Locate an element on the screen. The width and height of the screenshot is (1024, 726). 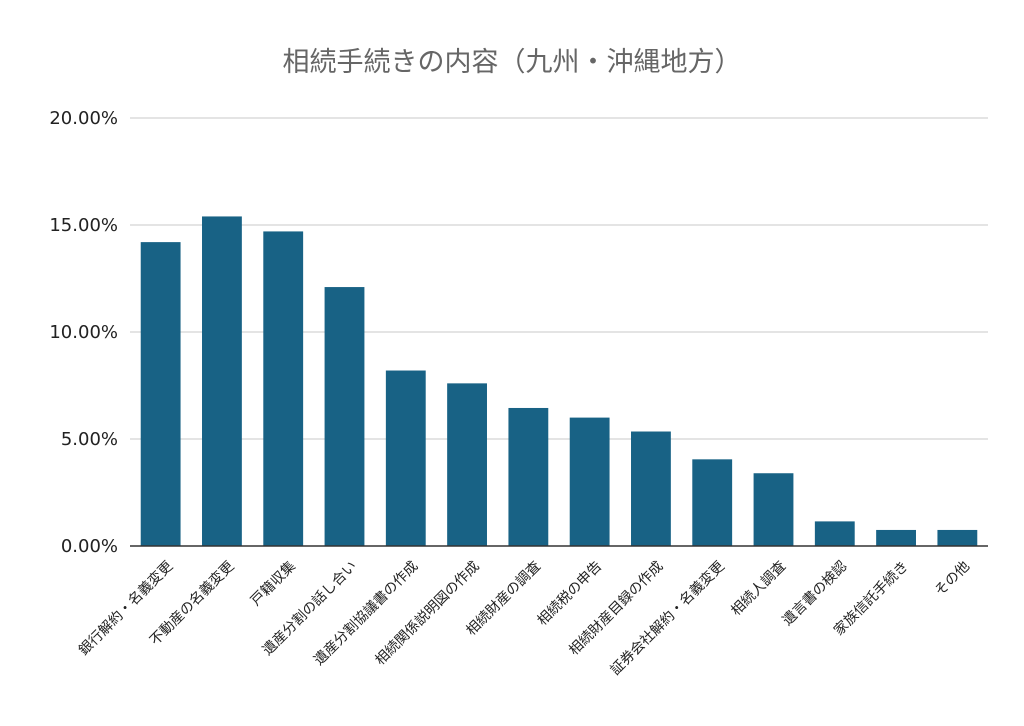
y-tick-label: 0.00% is located at coordinates (89, 546).